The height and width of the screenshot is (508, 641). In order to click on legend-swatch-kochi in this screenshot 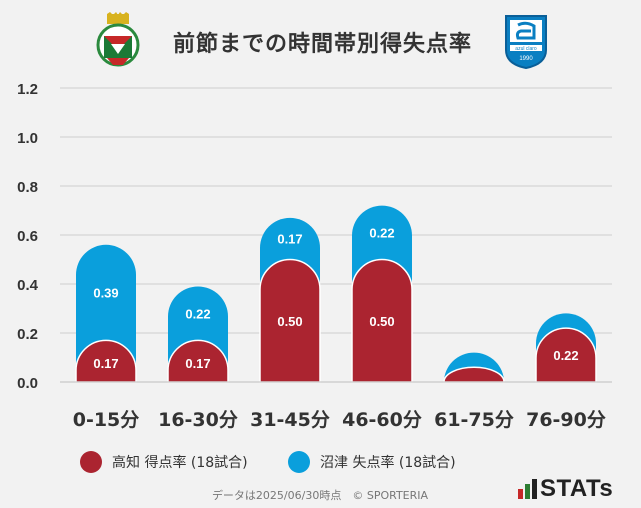, I will do `click(91, 462)`.